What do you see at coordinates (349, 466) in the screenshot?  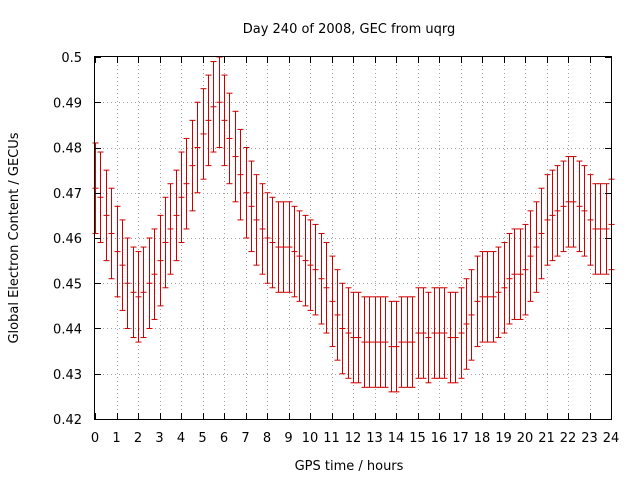 I see `x-axis-label: GPS time / hours` at bounding box center [349, 466].